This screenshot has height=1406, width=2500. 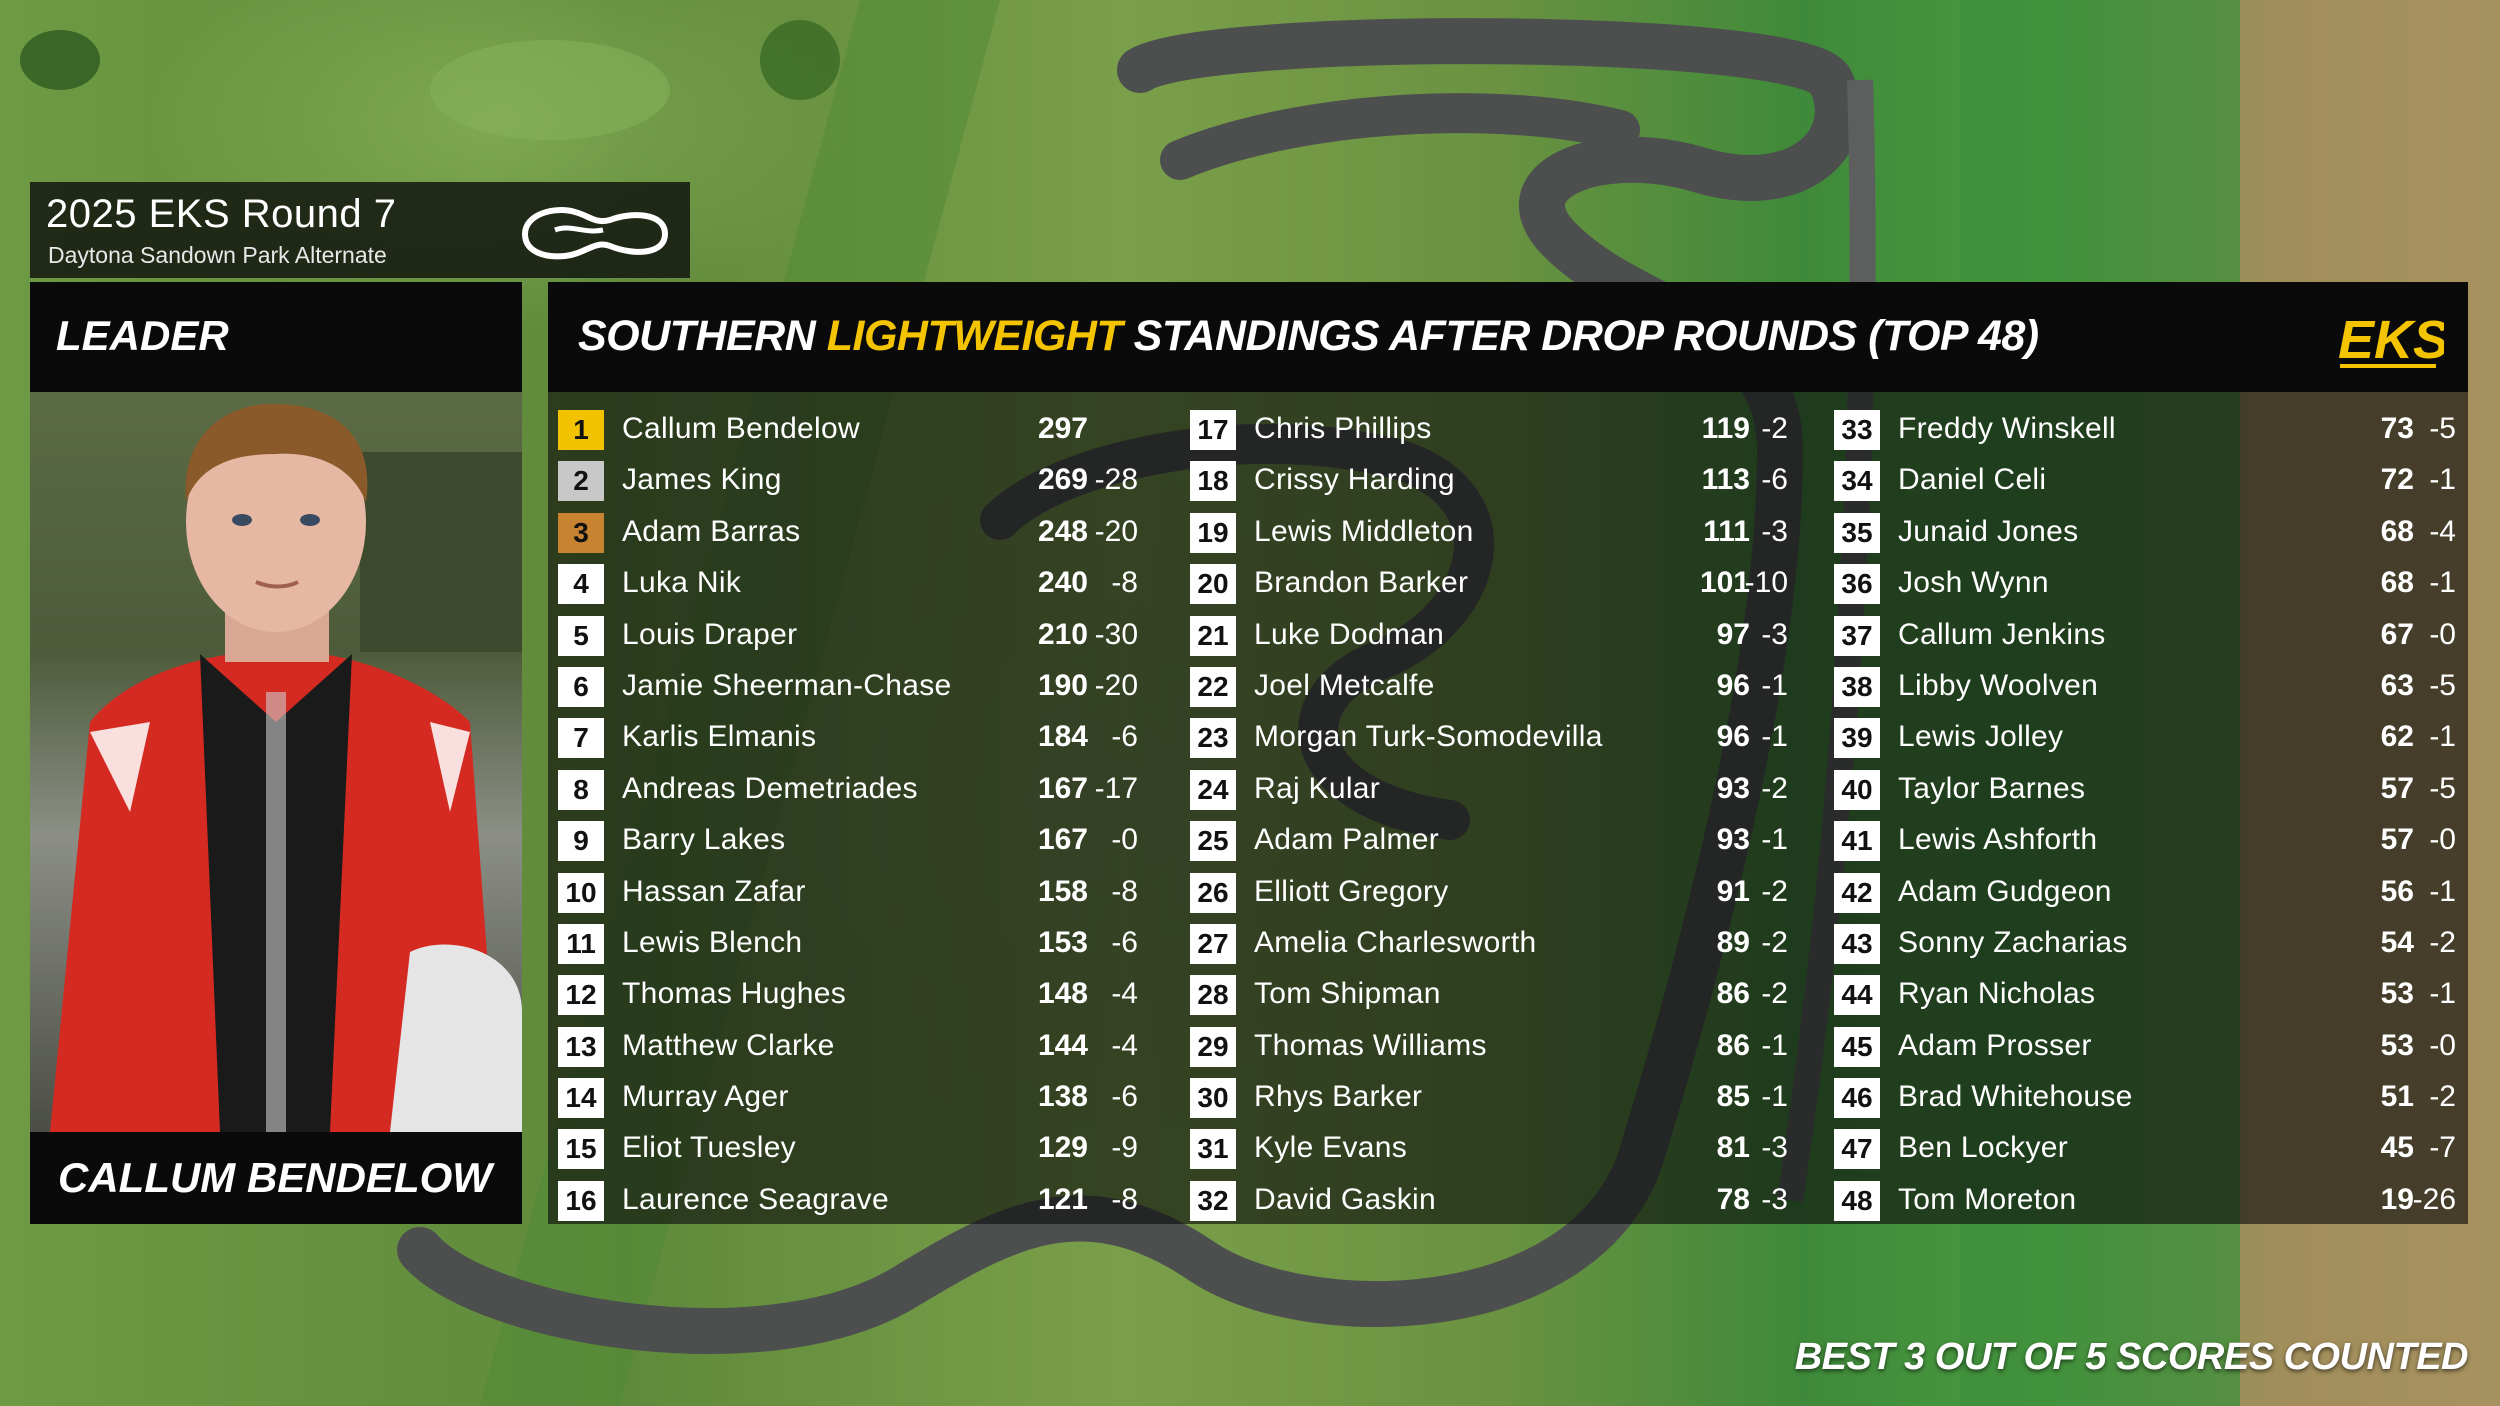 I want to click on dropped-points: -6, so click(x=1124, y=737).